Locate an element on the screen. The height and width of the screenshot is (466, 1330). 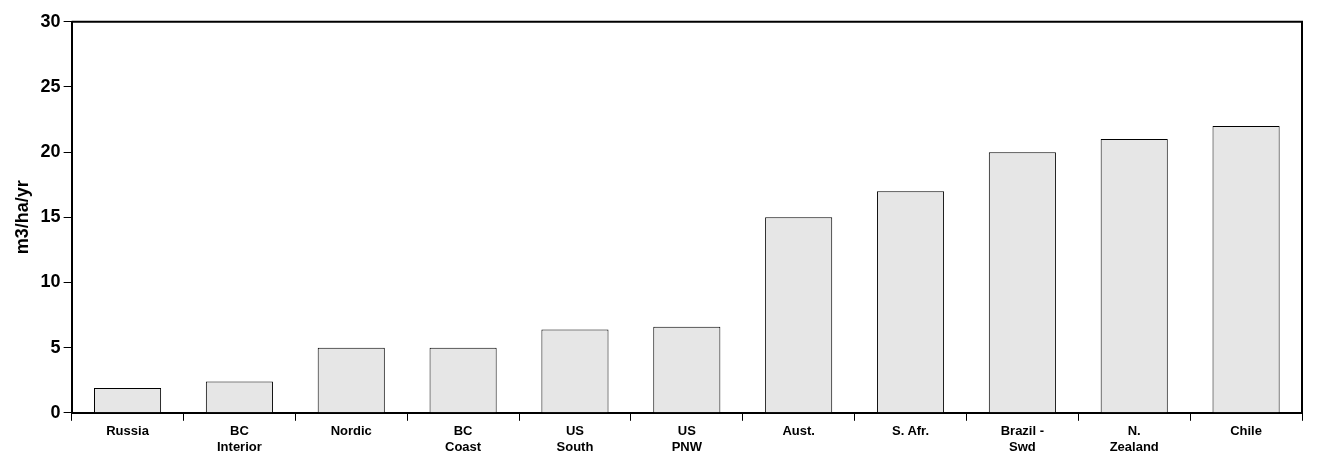
x-tick-label: BC Interior is located at coordinates (239, 438).